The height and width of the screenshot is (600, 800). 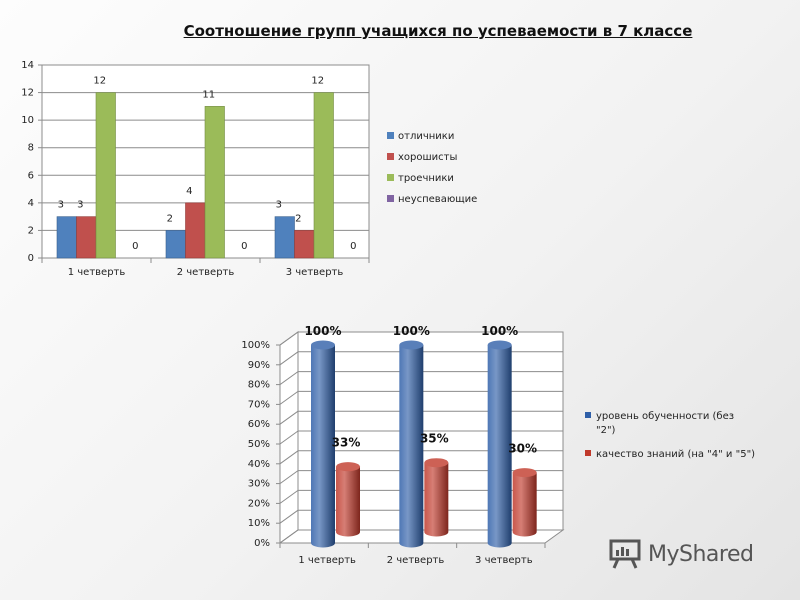 What do you see at coordinates (427, 157) in the screenshot?
I see `legend-label: хорошисты` at bounding box center [427, 157].